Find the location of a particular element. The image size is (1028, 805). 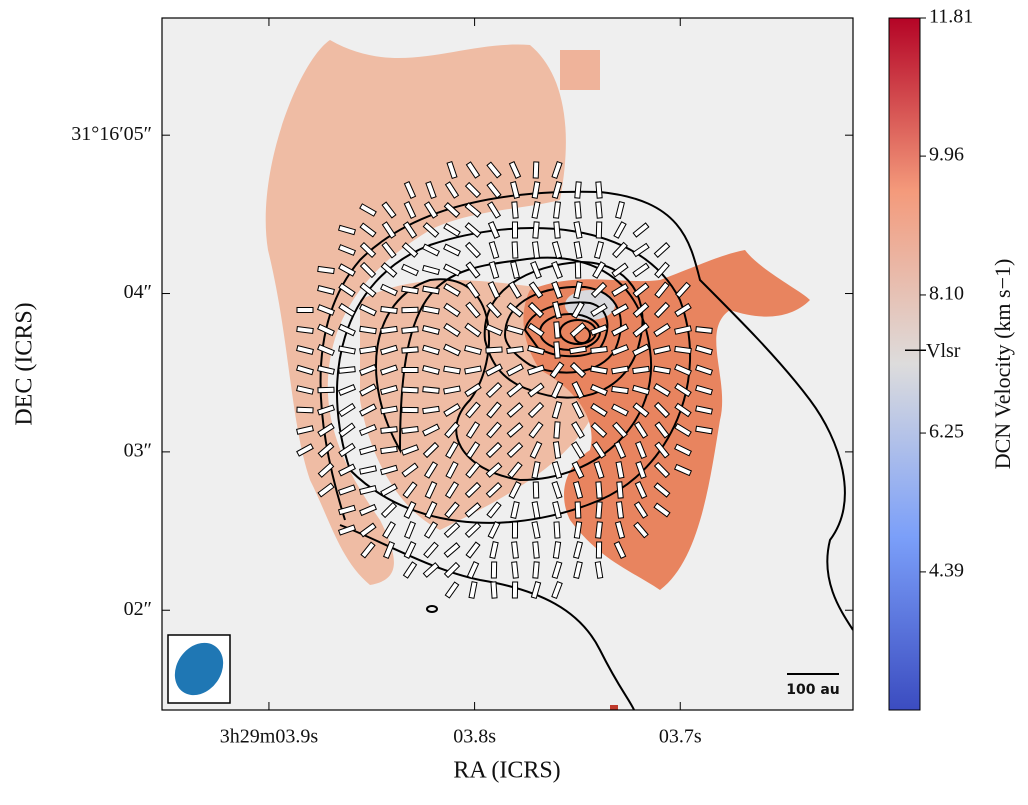

x-axis-label: RA (ICRS) is located at coordinates (506, 771).